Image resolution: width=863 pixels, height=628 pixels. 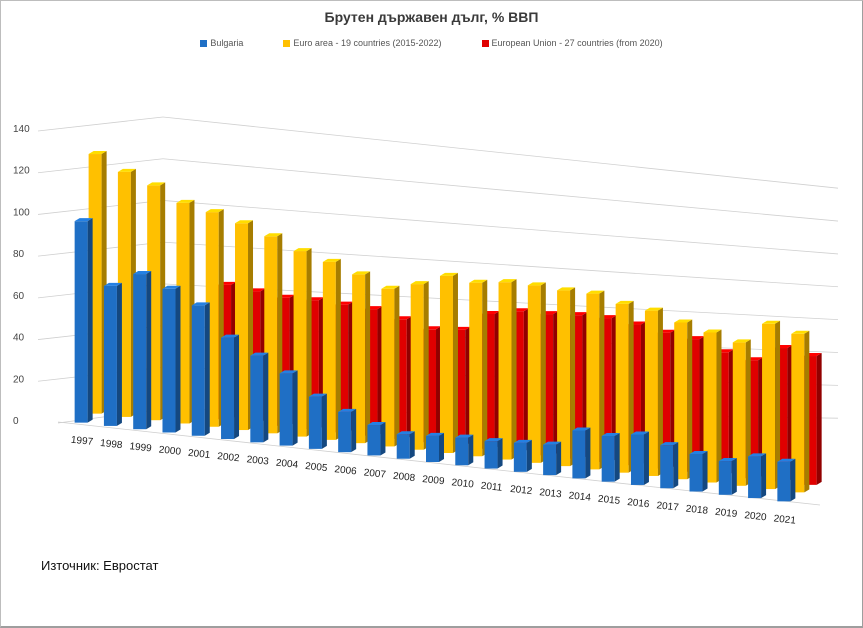 What do you see at coordinates (21, 171) in the screenshot?
I see `y-tick-label: 120` at bounding box center [21, 171].